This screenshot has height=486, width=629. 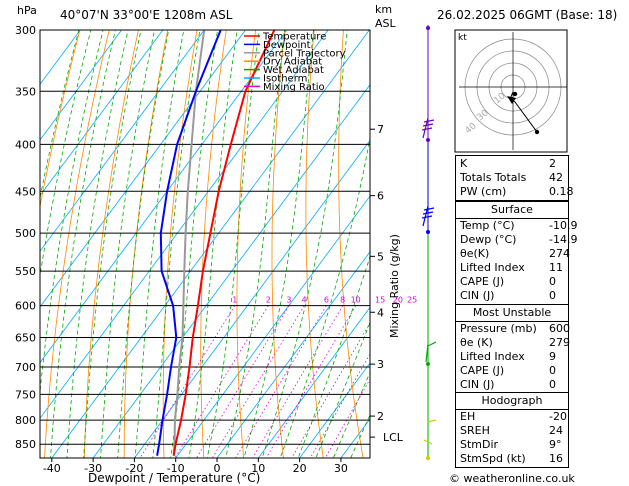 I want to click on surface-value: 274, so click(x=559, y=253).